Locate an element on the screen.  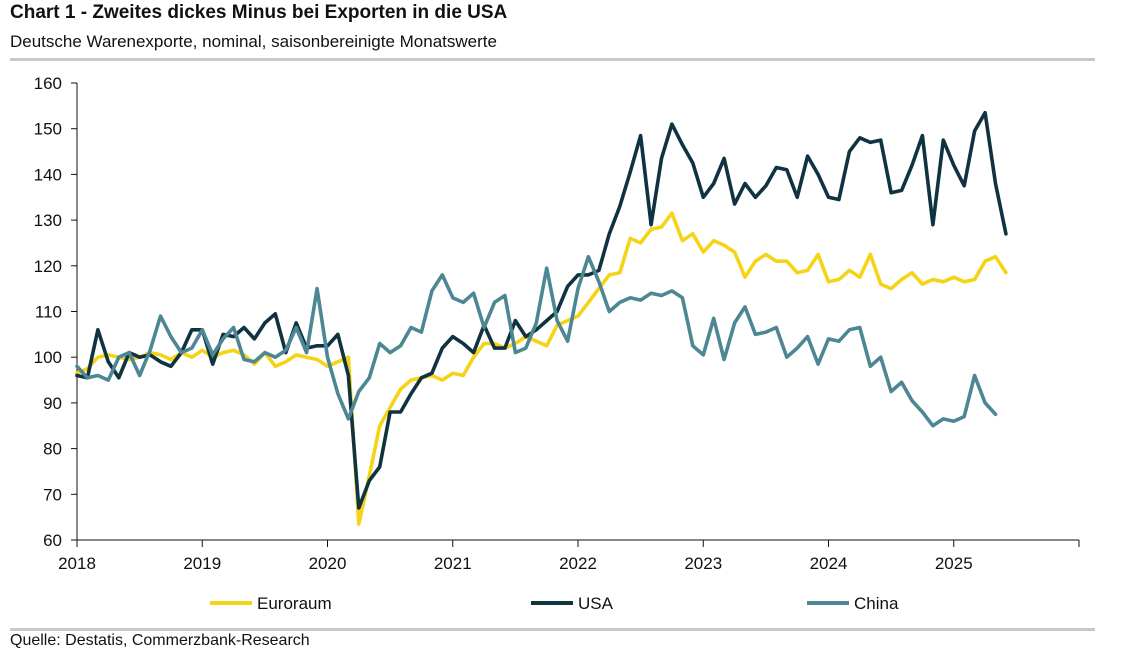
top-divider is located at coordinates (552, 59).